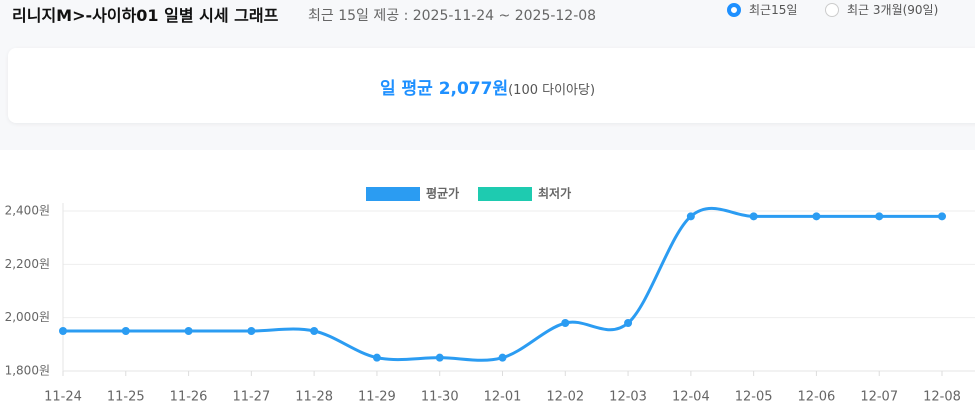 Image resolution: width=975 pixels, height=413 pixels. I want to click on legend-label: 최저가, so click(554, 193).